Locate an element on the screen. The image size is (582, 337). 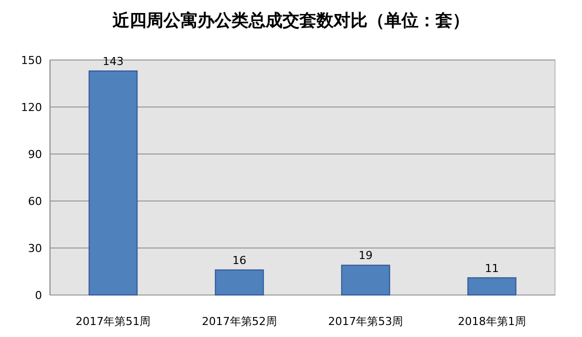
y-tick-label: 150 is located at coordinates (31, 60).